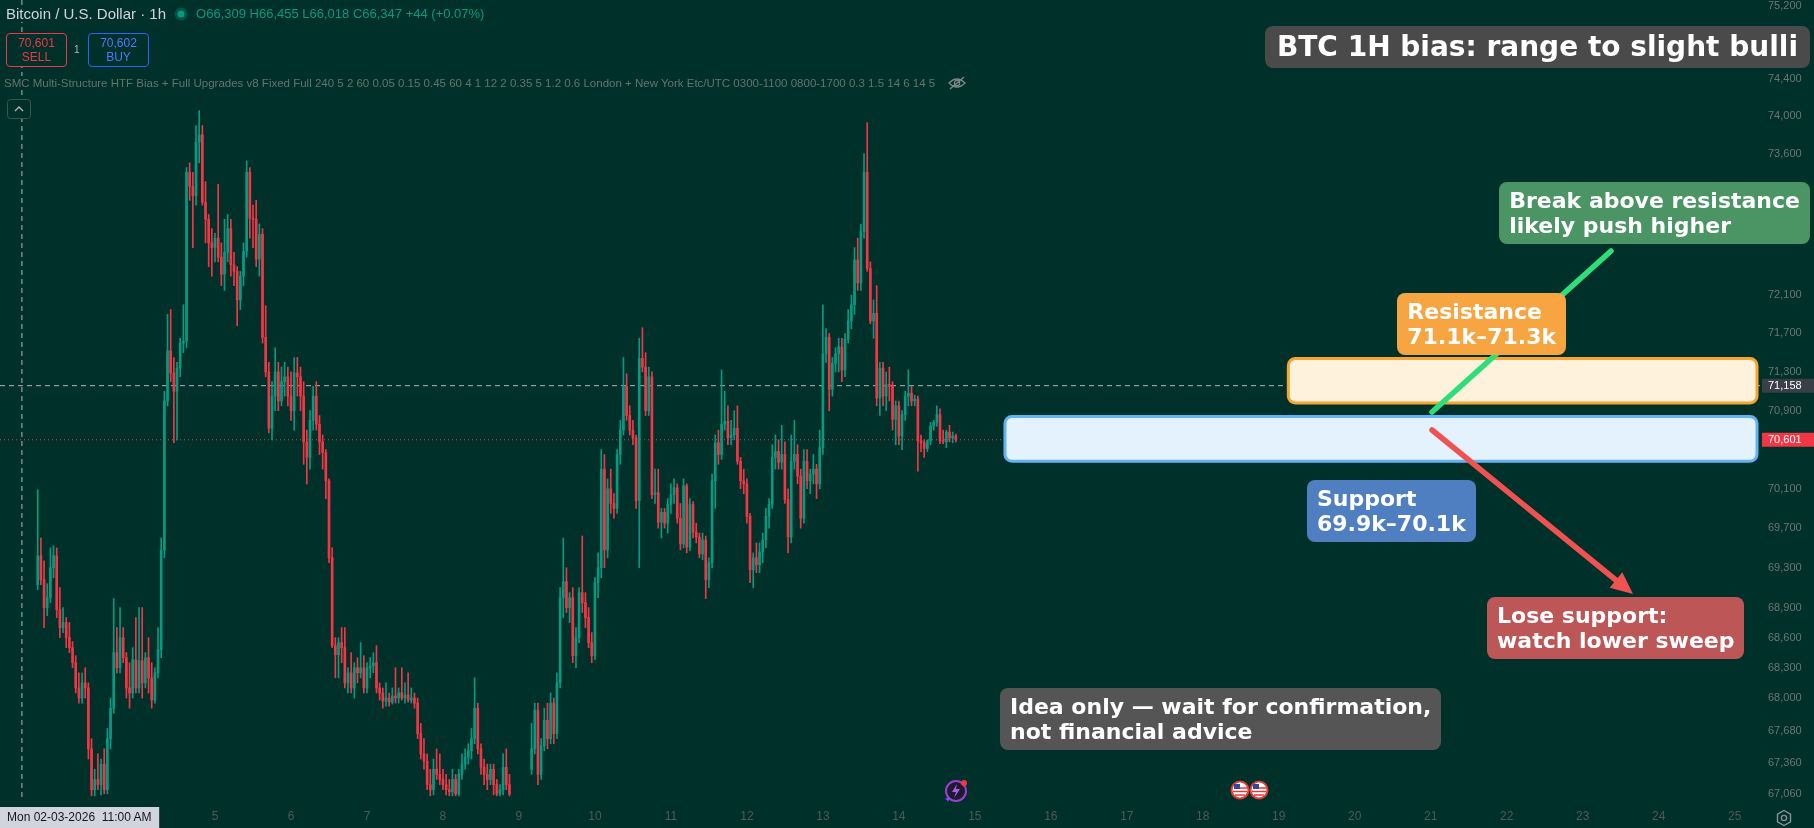 This screenshot has height=828, width=1814. I want to click on x-tick-label: 12, so click(747, 815).